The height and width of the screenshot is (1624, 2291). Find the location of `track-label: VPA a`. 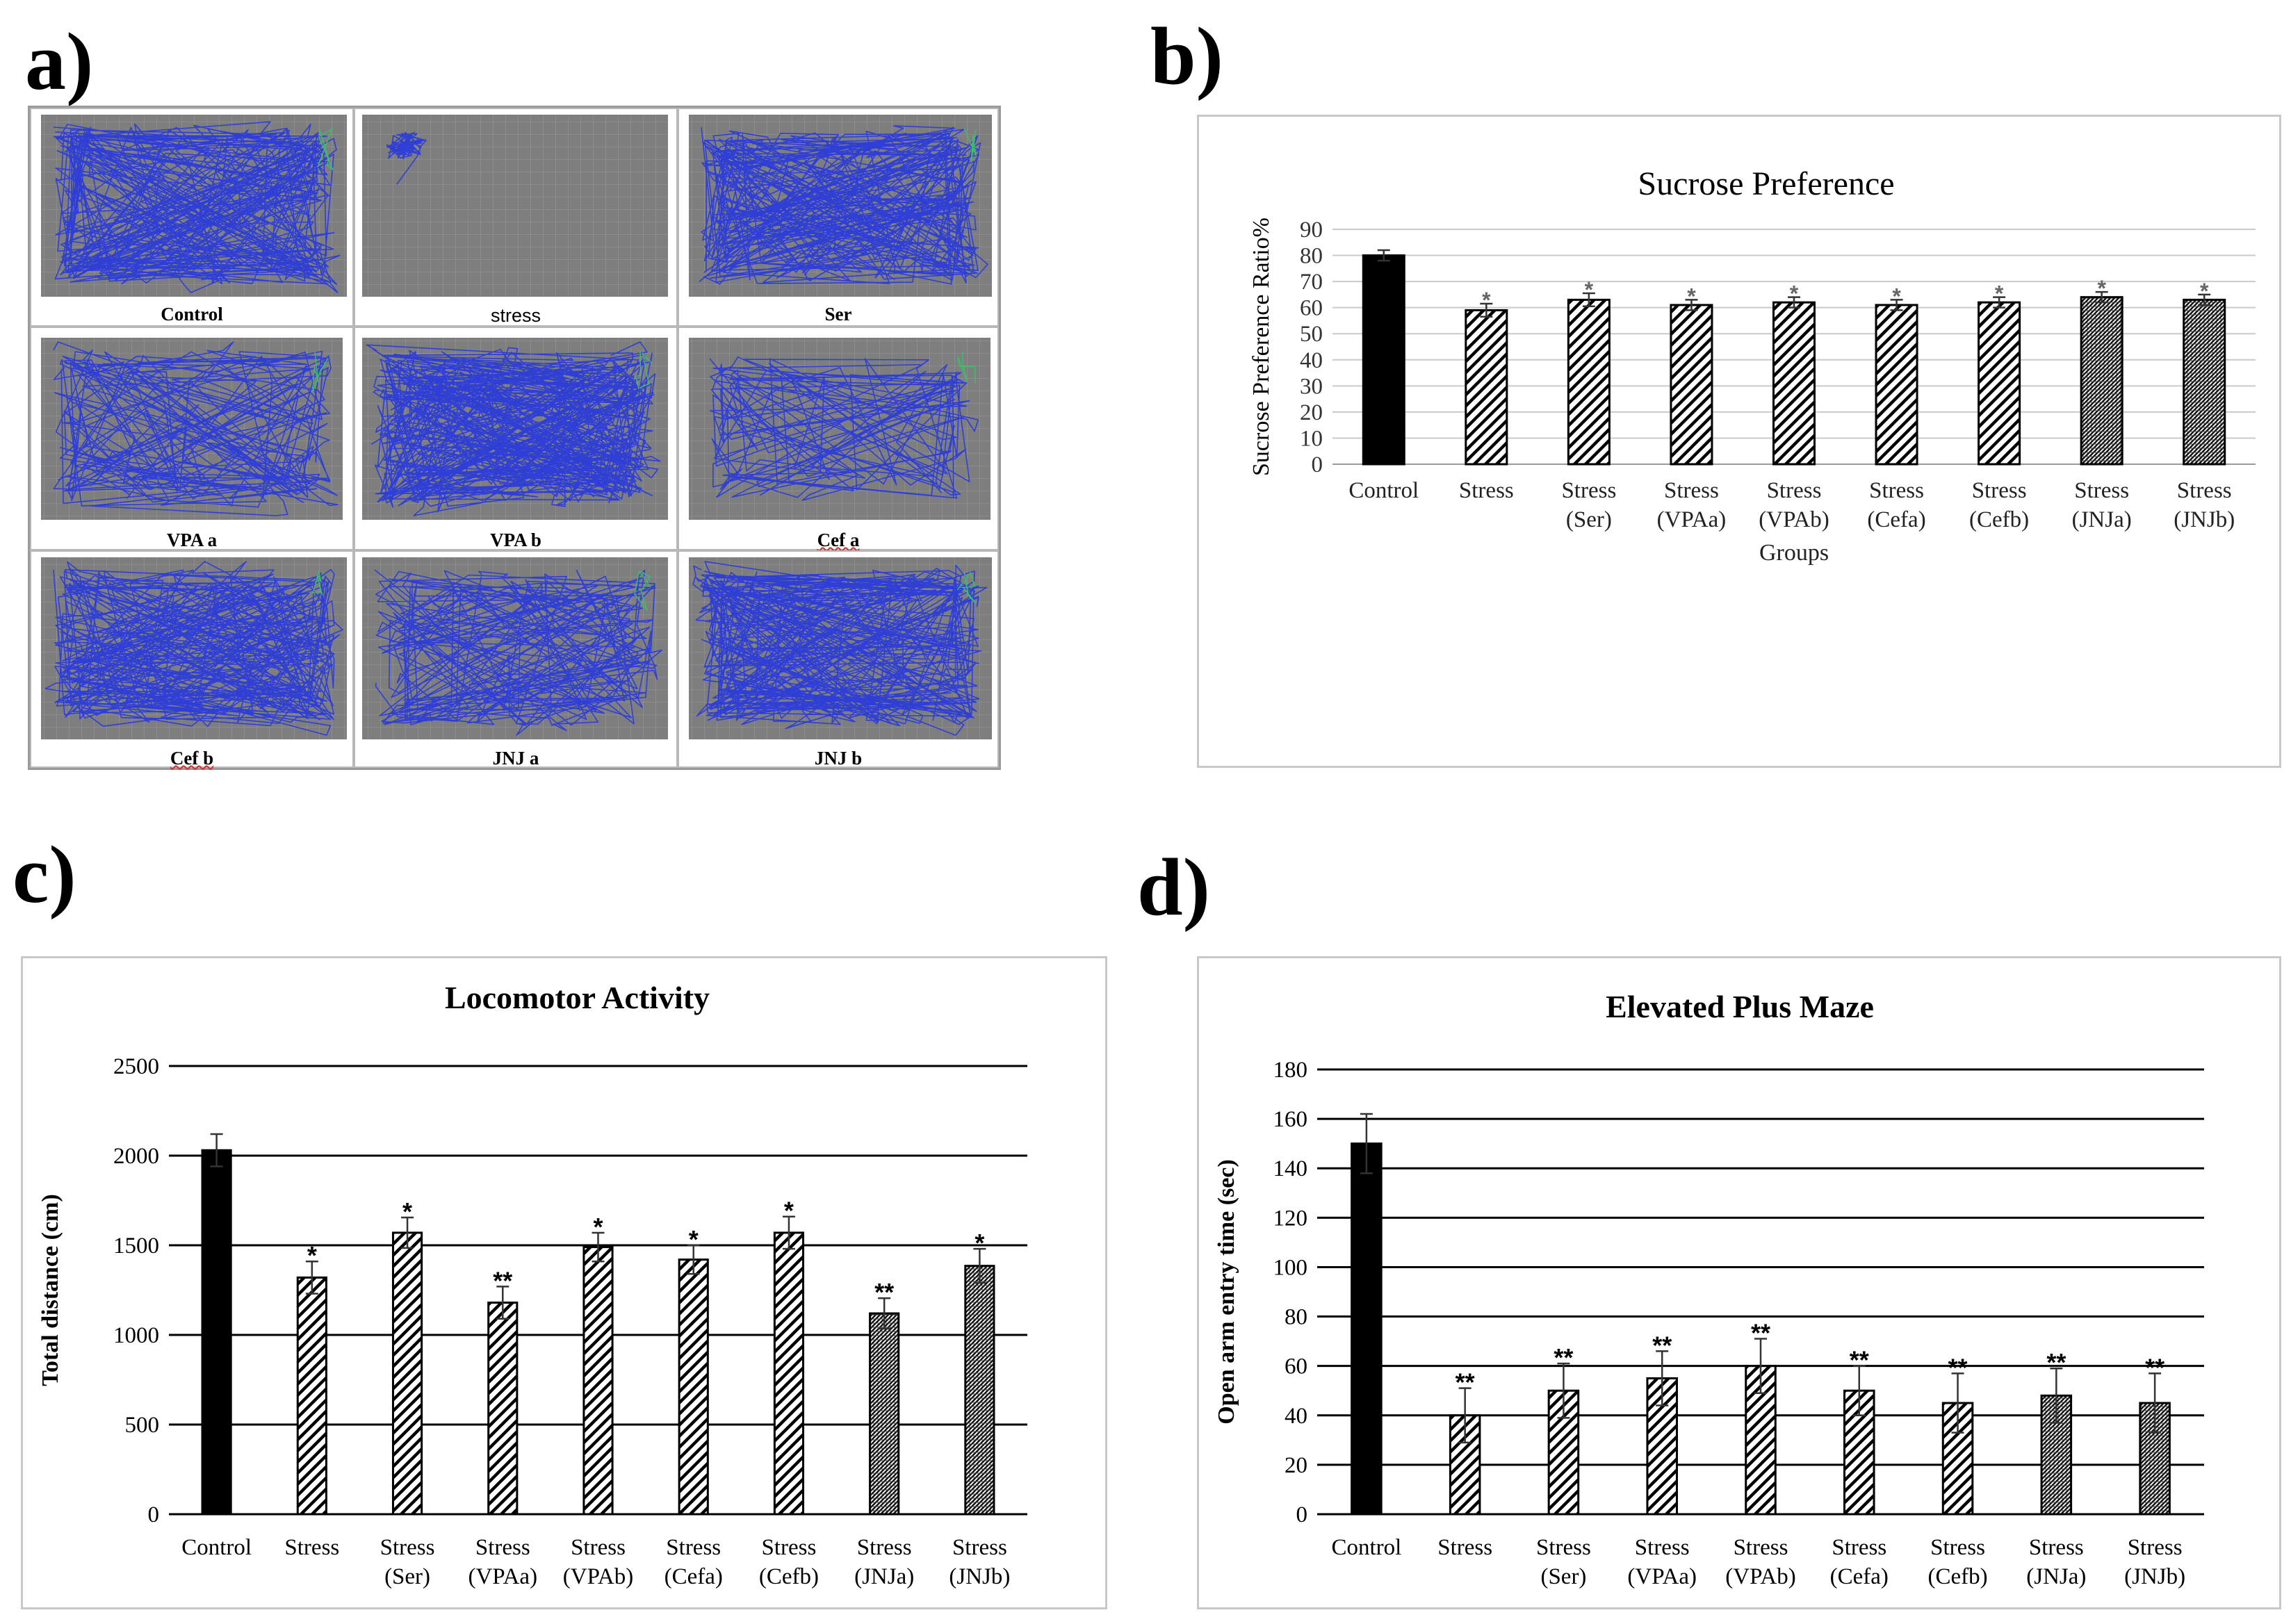

track-label: VPA a is located at coordinates (192, 540).